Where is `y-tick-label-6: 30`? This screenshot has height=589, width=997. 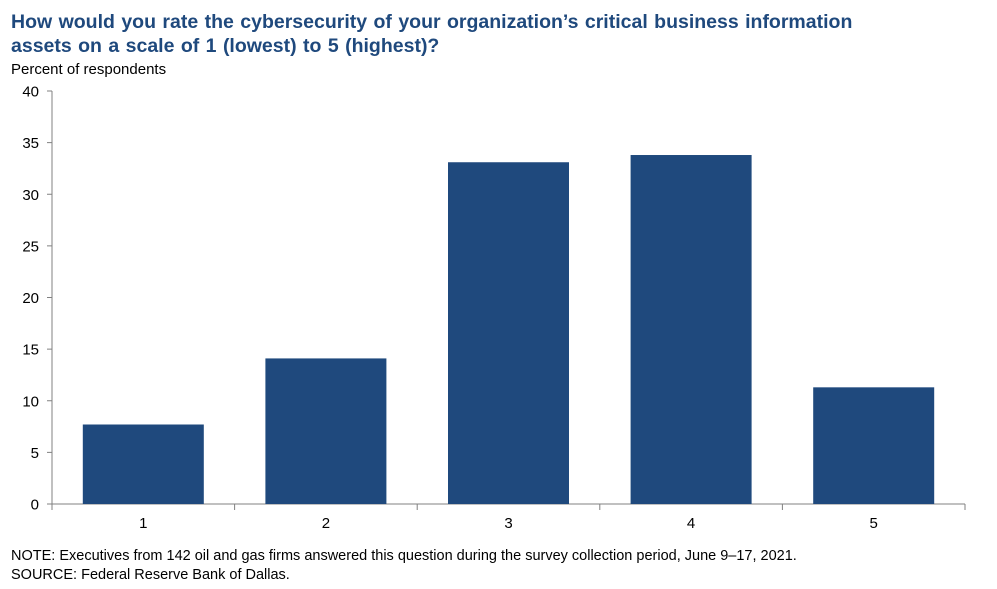
y-tick-label-6: 30 is located at coordinates (30, 195).